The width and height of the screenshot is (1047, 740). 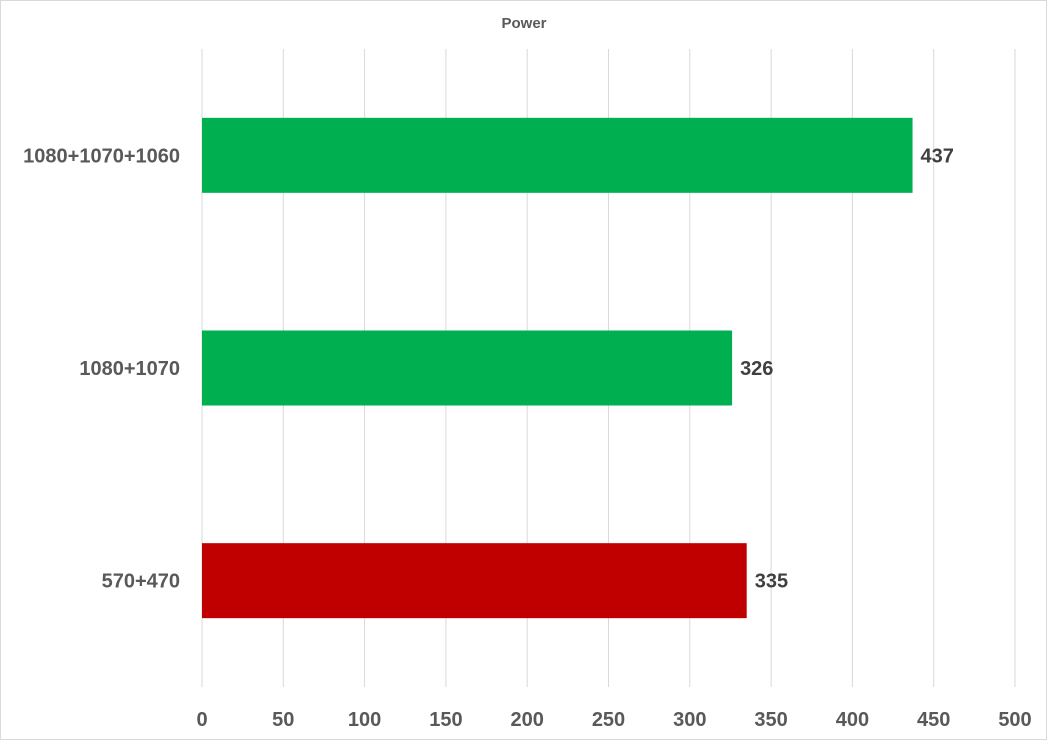 I want to click on category-label: 1080+1070, so click(x=129, y=369).